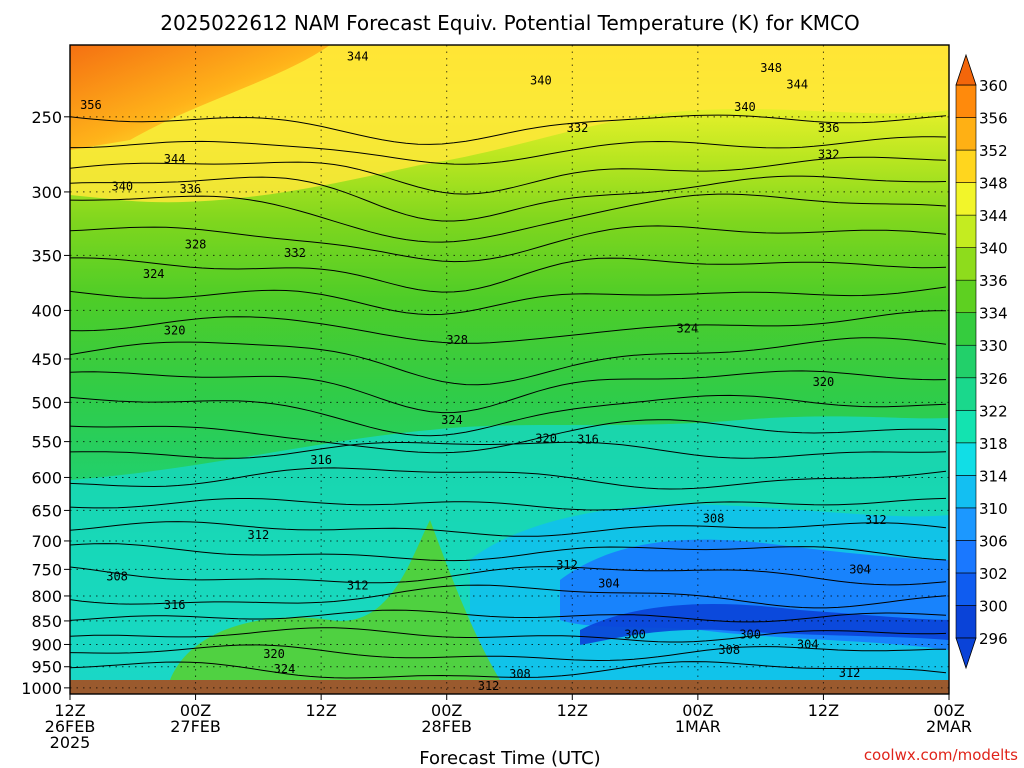  I want to click on colorbar-top-arrow, so click(966, 69).